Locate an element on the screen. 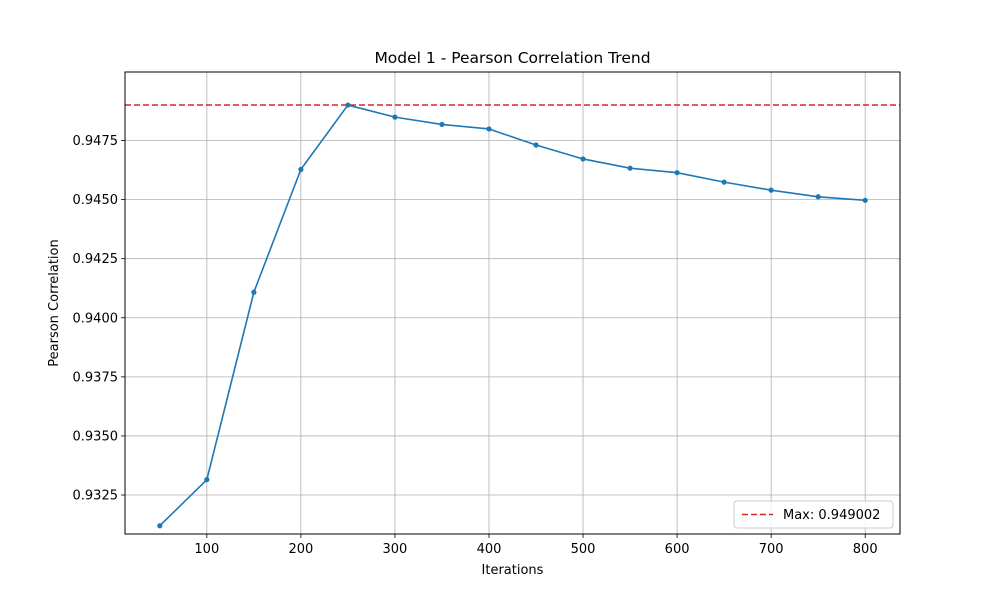 The height and width of the screenshot is (600, 1000). y-axis-title: Pearson Correlation is located at coordinates (54, 302).